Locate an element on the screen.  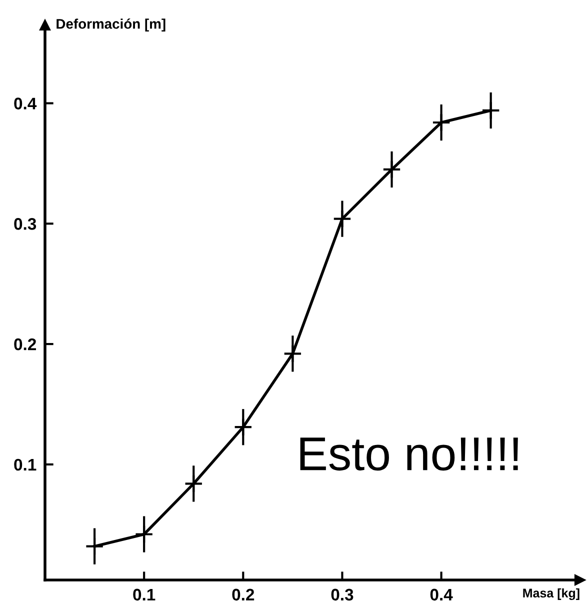
y-tick-label: 0.3 is located at coordinates (25, 224).